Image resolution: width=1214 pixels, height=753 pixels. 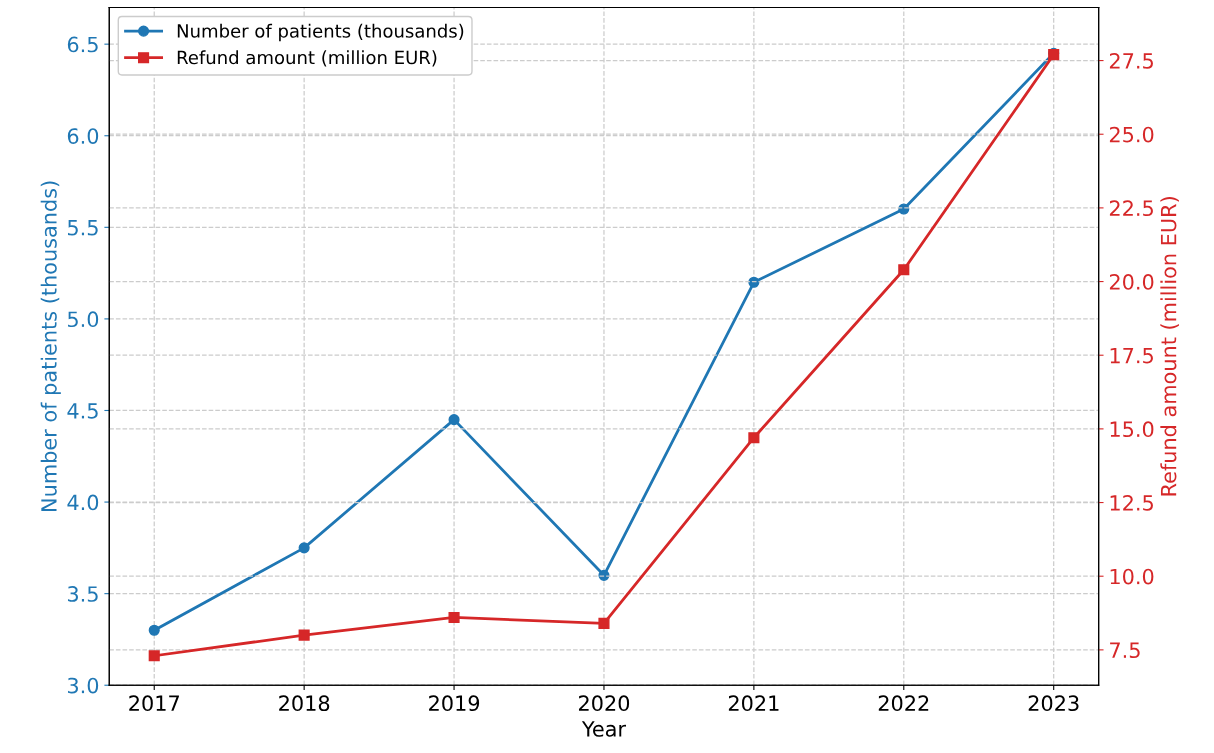 What do you see at coordinates (307, 58) in the screenshot?
I see `legend-label: Refund amount (million EUR)` at bounding box center [307, 58].